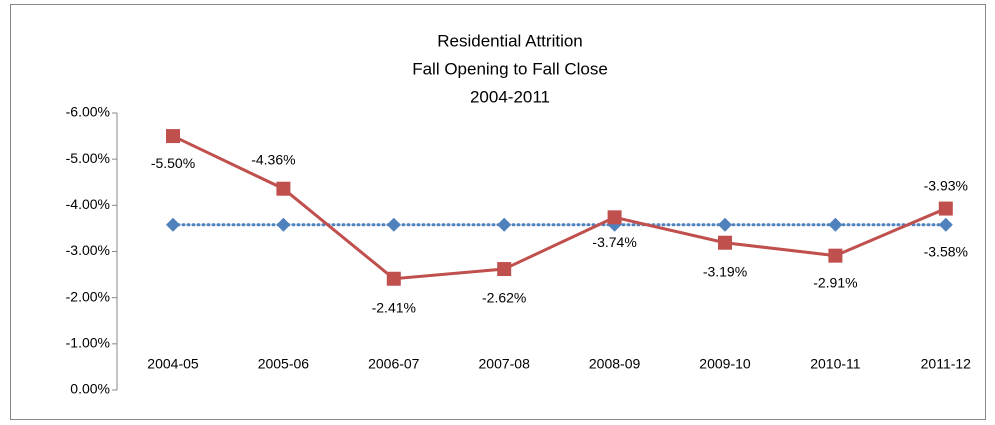  Describe the element at coordinates (510, 96) in the screenshot. I see `chart-title: 2004-2011` at that location.